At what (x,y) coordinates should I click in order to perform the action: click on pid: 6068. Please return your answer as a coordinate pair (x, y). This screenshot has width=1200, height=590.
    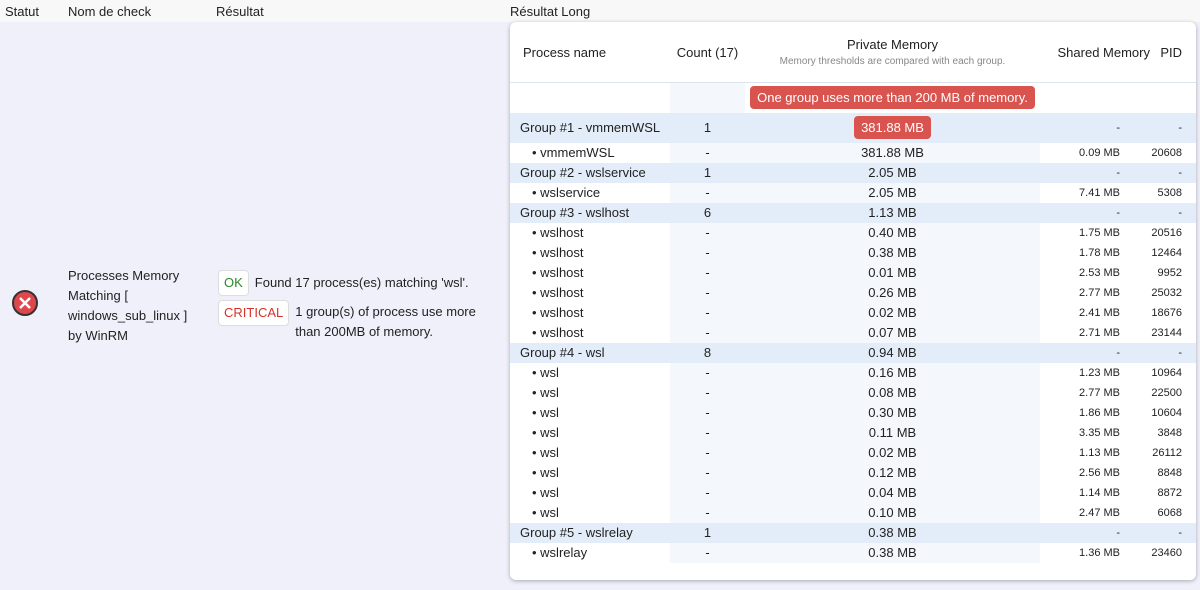
    Looking at the image, I should click on (1169, 512).